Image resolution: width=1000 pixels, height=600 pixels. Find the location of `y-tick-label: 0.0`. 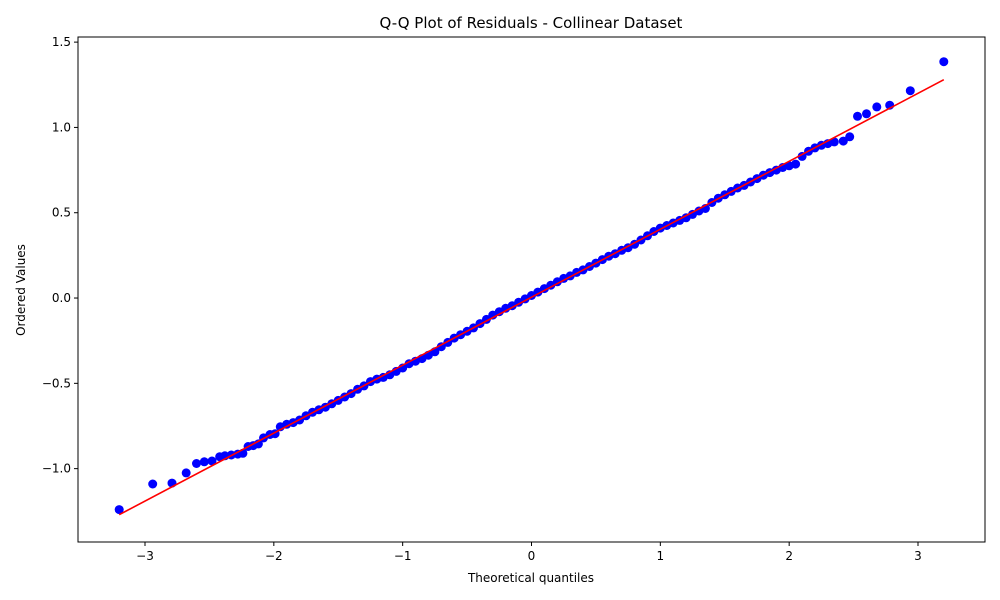

y-tick-label: 0.0 is located at coordinates (61, 298).